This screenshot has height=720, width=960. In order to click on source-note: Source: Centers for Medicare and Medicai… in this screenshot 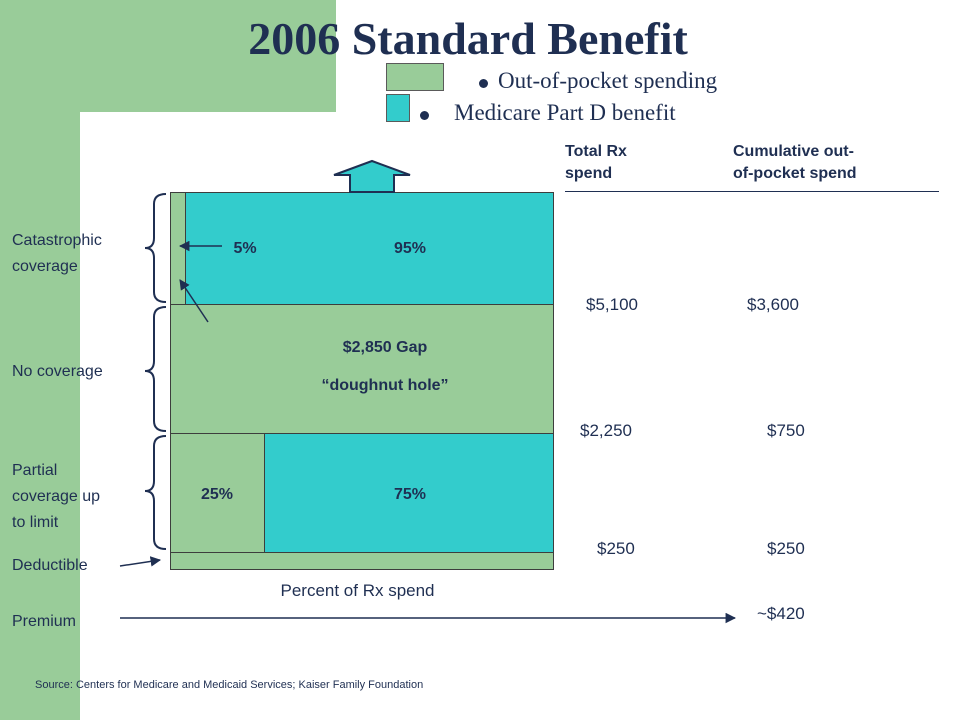, I will do `click(229, 685)`.